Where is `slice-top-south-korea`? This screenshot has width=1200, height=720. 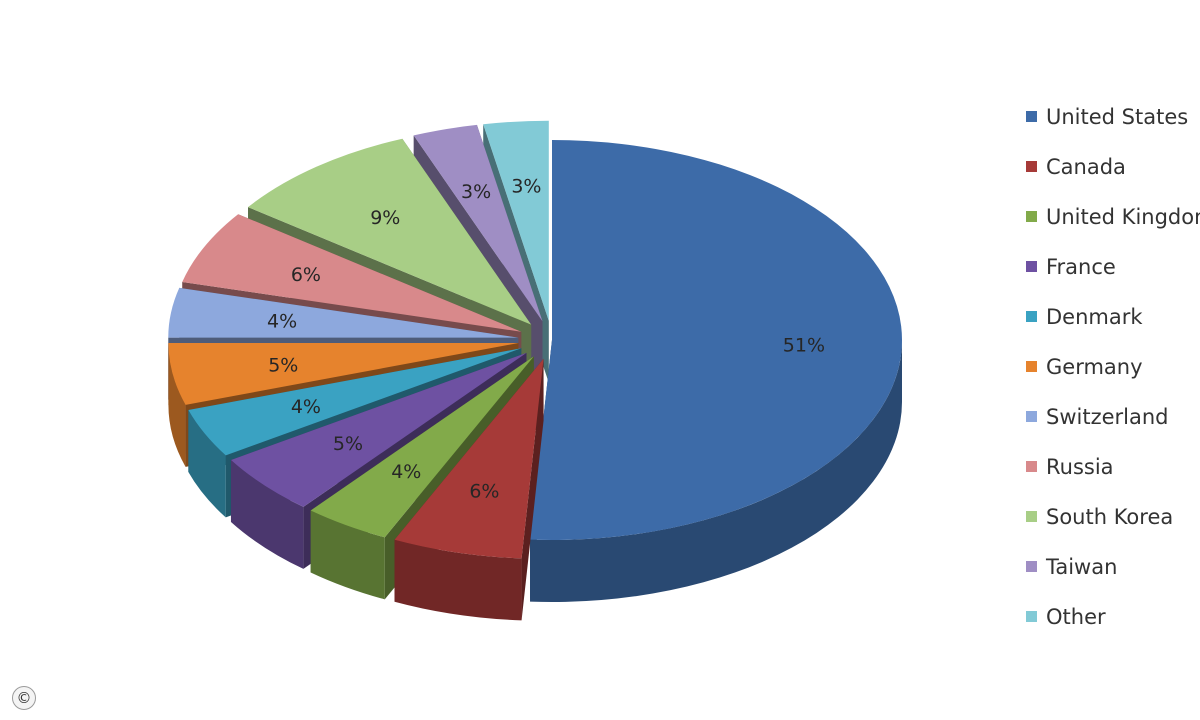
slice-top-south-korea is located at coordinates (390, 231).